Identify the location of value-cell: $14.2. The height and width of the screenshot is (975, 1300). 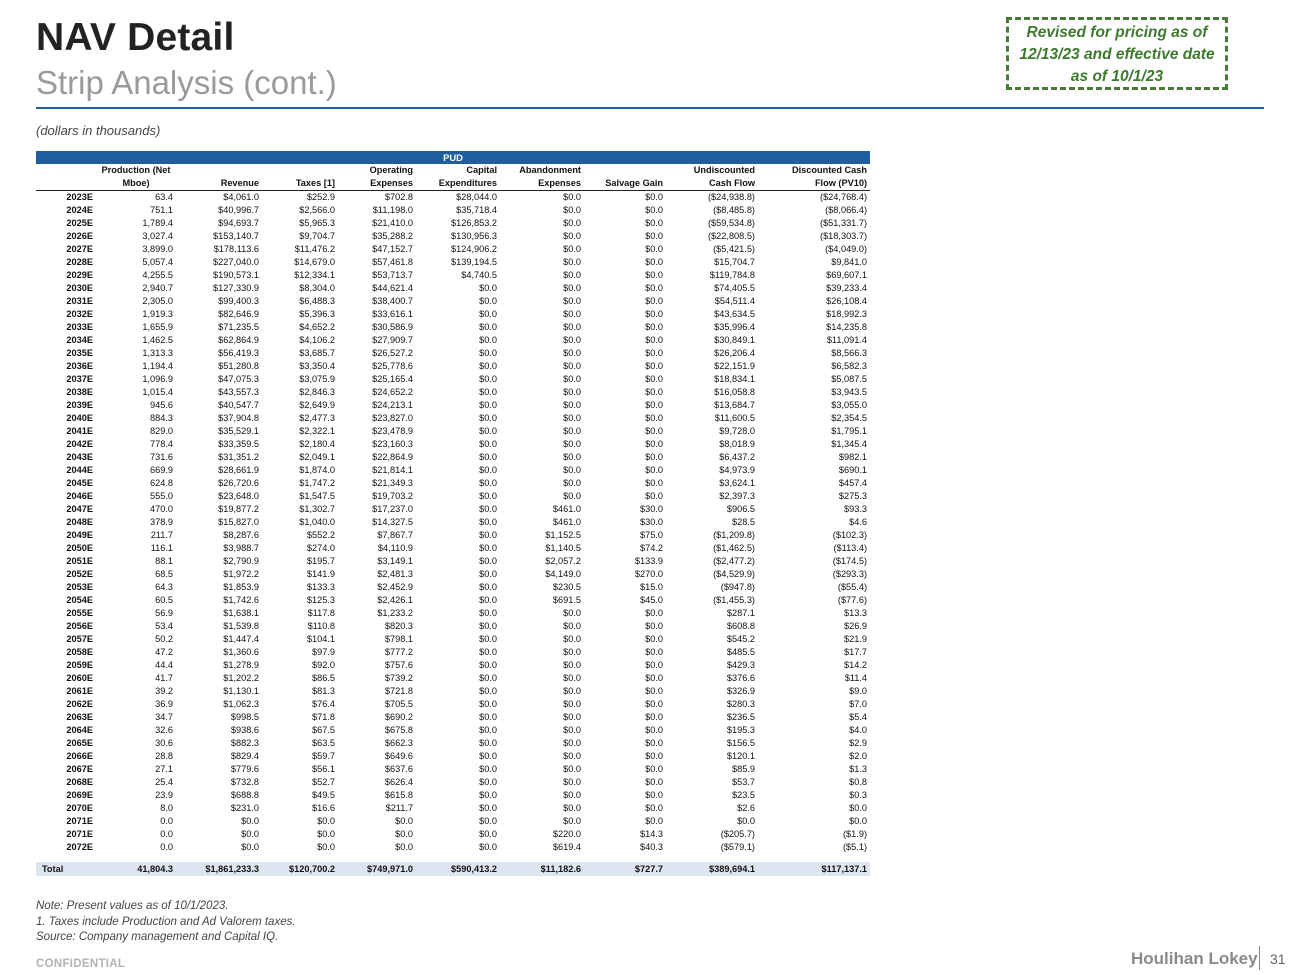
(856, 665).